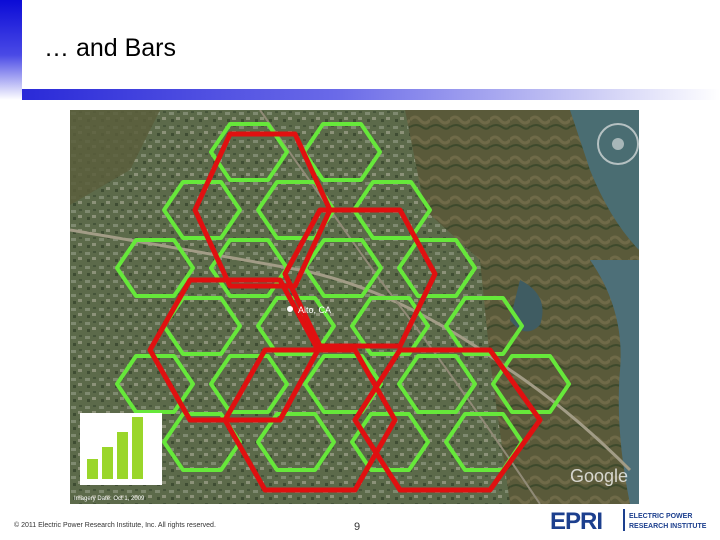  What do you see at coordinates (624, 520) in the screenshot?
I see `logo-divider` at bounding box center [624, 520].